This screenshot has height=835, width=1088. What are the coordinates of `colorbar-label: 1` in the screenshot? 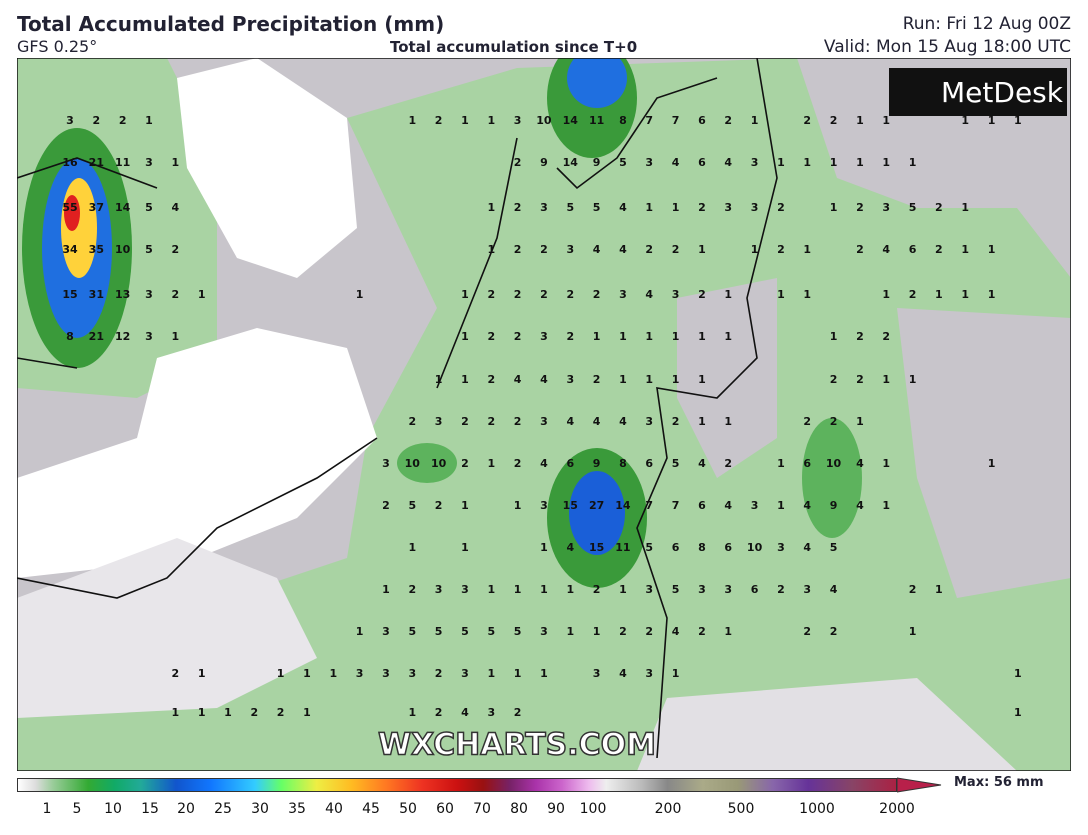 It's located at (47, 809).